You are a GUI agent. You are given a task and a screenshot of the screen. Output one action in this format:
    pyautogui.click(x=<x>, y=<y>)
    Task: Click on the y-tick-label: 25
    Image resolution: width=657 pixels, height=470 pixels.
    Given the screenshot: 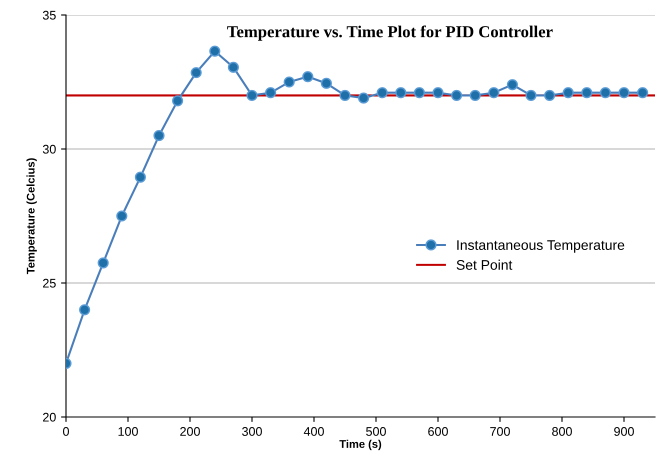 What is the action you would take?
    pyautogui.click(x=49, y=283)
    